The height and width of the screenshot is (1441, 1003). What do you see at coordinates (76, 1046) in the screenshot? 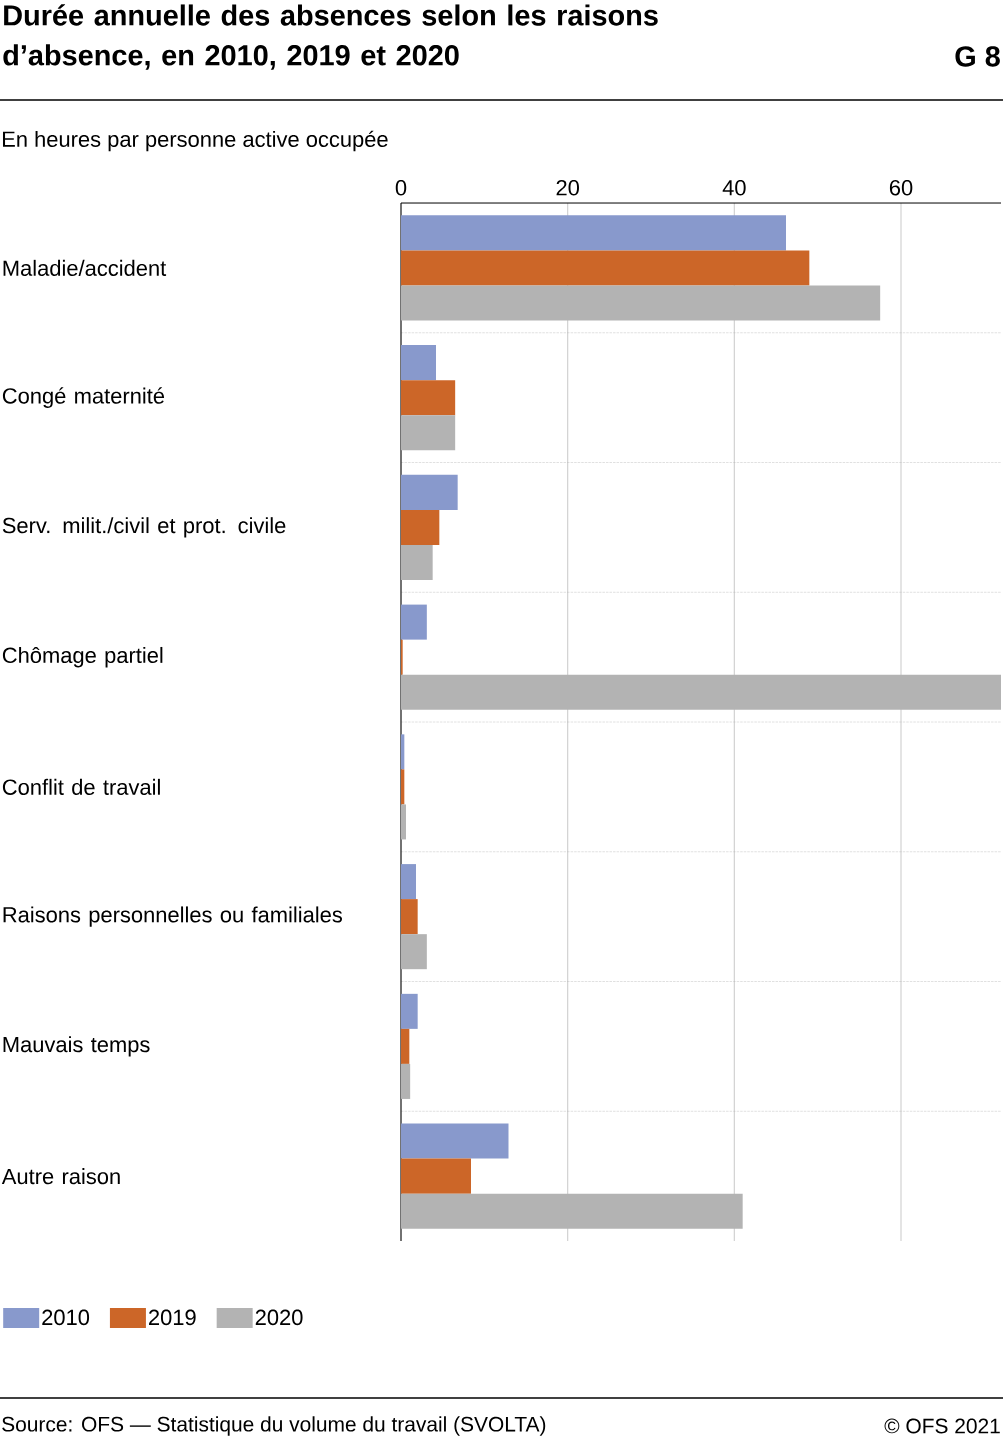
I see `y-tick-label: Mauvais temps` at bounding box center [76, 1046].